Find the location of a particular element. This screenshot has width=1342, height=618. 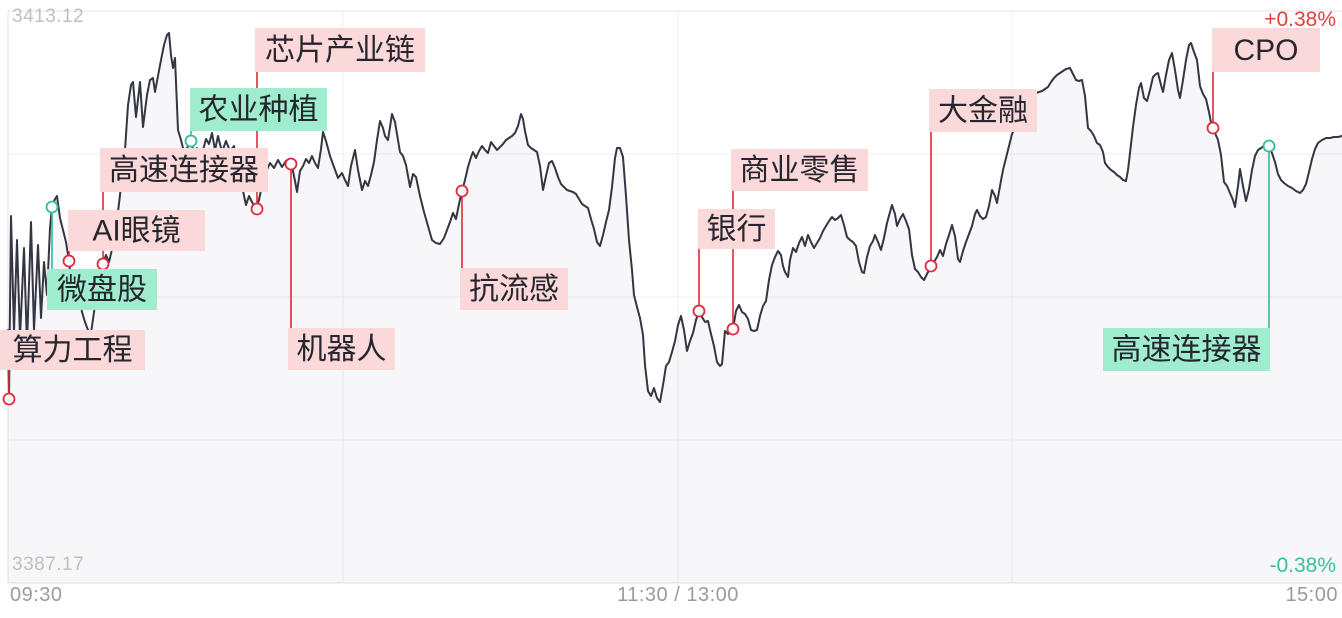

sector-annotation-label: 商业零售 is located at coordinates (800, 170).